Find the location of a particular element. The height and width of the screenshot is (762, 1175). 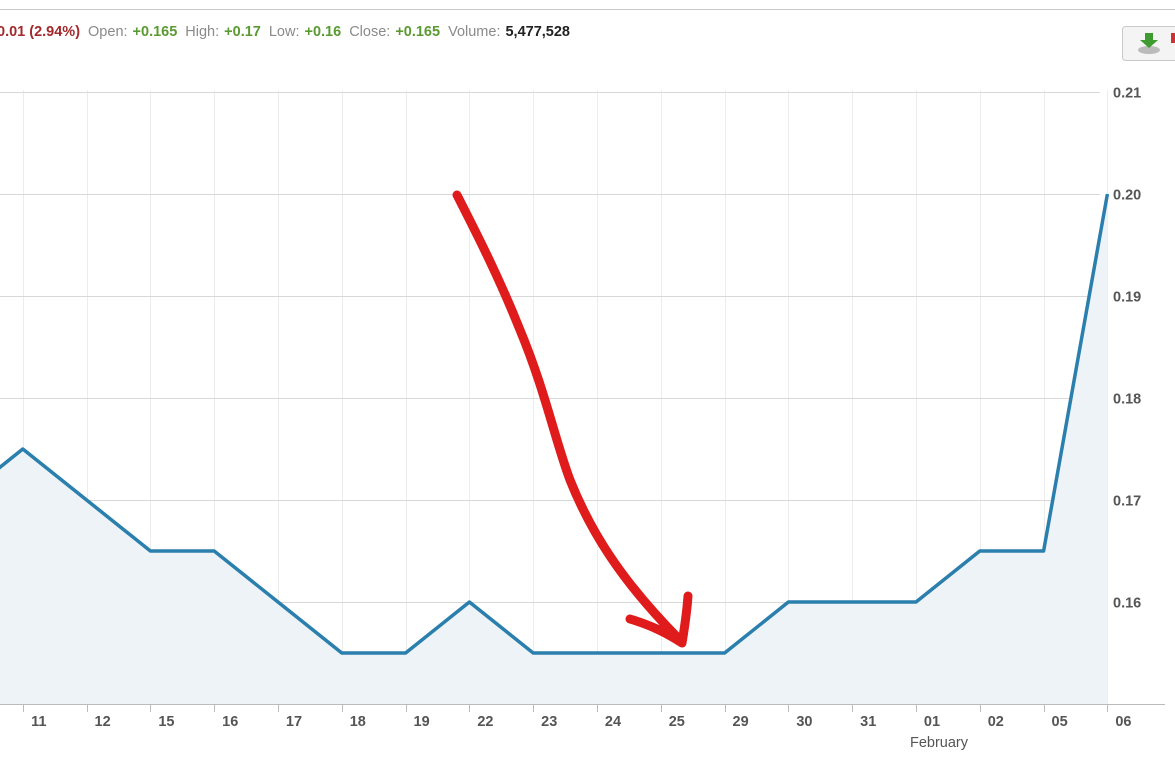

x-tick-label: 02 is located at coordinates (996, 722).